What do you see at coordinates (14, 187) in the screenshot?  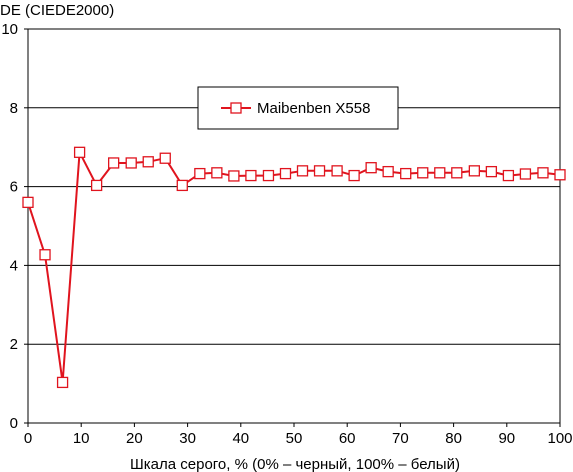 I see `y-tick-label-3: 6` at bounding box center [14, 187].